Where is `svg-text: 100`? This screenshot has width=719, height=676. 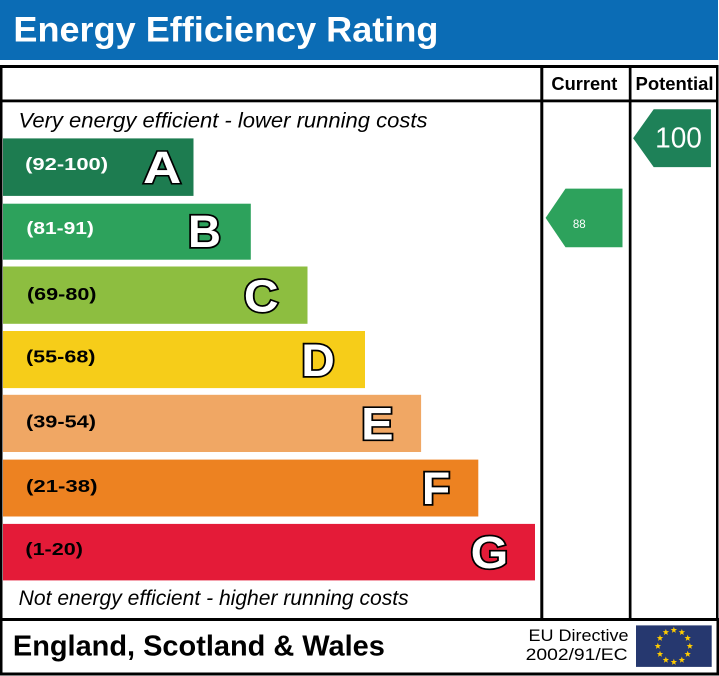 svg-text: 100 is located at coordinates (678, 139).